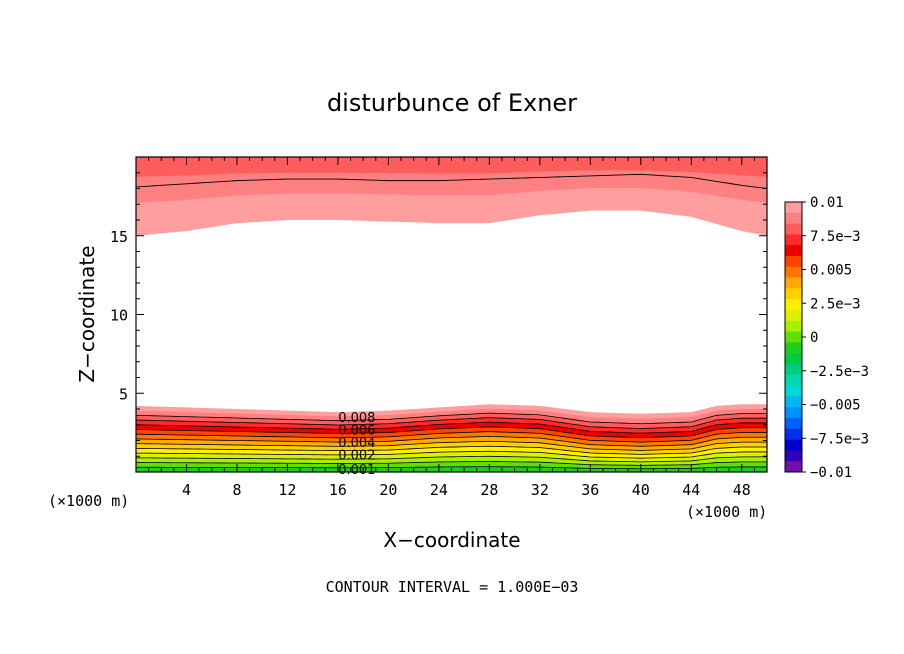 The height and width of the screenshot is (654, 904). Describe the element at coordinates (839, 372) in the screenshot. I see `colorbar-label: −2.5e−3` at that location.